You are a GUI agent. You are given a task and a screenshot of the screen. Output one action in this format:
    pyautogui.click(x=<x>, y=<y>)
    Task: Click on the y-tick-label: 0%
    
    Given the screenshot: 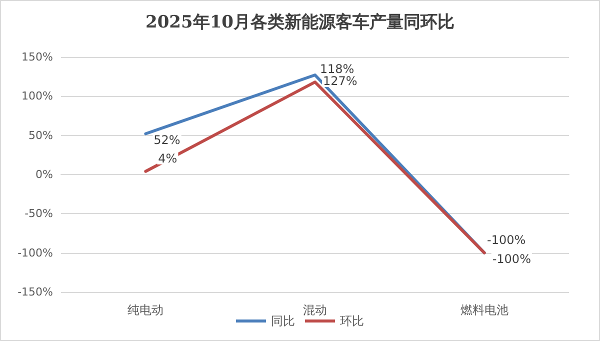 What is the action you would take?
    pyautogui.click(x=44, y=174)
    